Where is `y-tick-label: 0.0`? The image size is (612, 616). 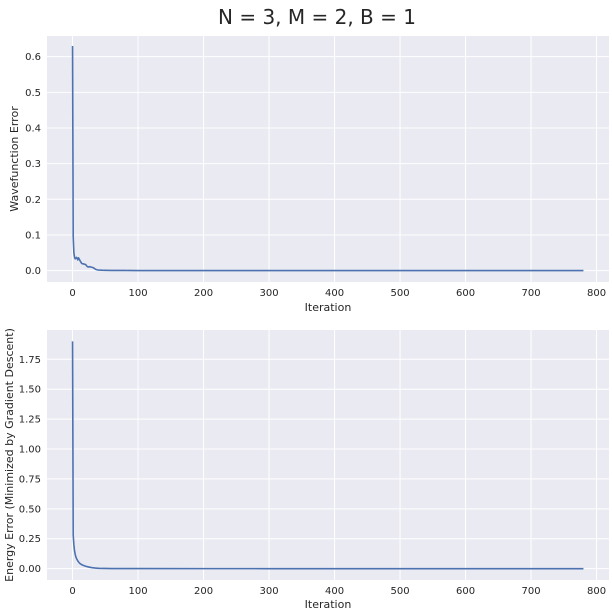 y-tick-label: 0.0 is located at coordinates (33, 271).